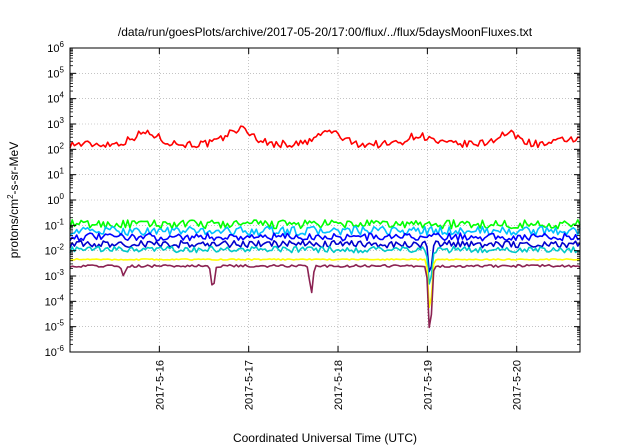  Describe the element at coordinates (55, 123) in the screenshot. I see `y-tick-label: 10³` at that location.